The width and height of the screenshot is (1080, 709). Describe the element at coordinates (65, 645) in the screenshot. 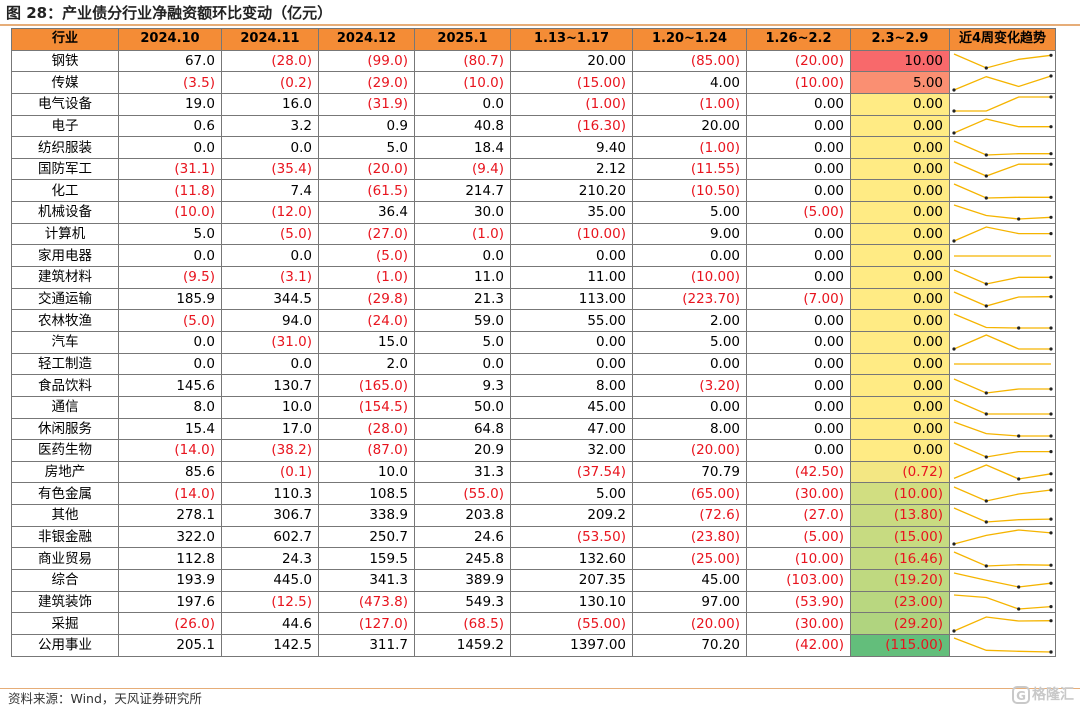

I see `industry-cell: 公用事业` at that location.